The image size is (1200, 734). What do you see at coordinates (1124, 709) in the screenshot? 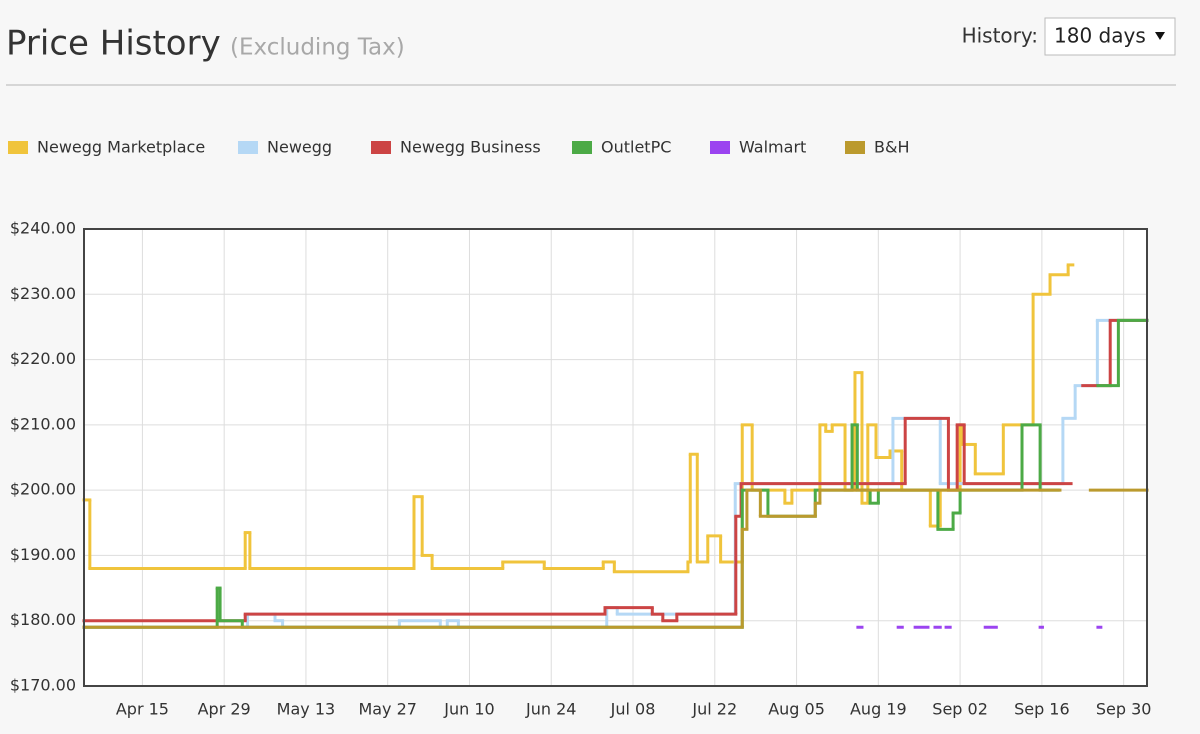
I see `x-tick-label: Sep 30` at bounding box center [1124, 709].